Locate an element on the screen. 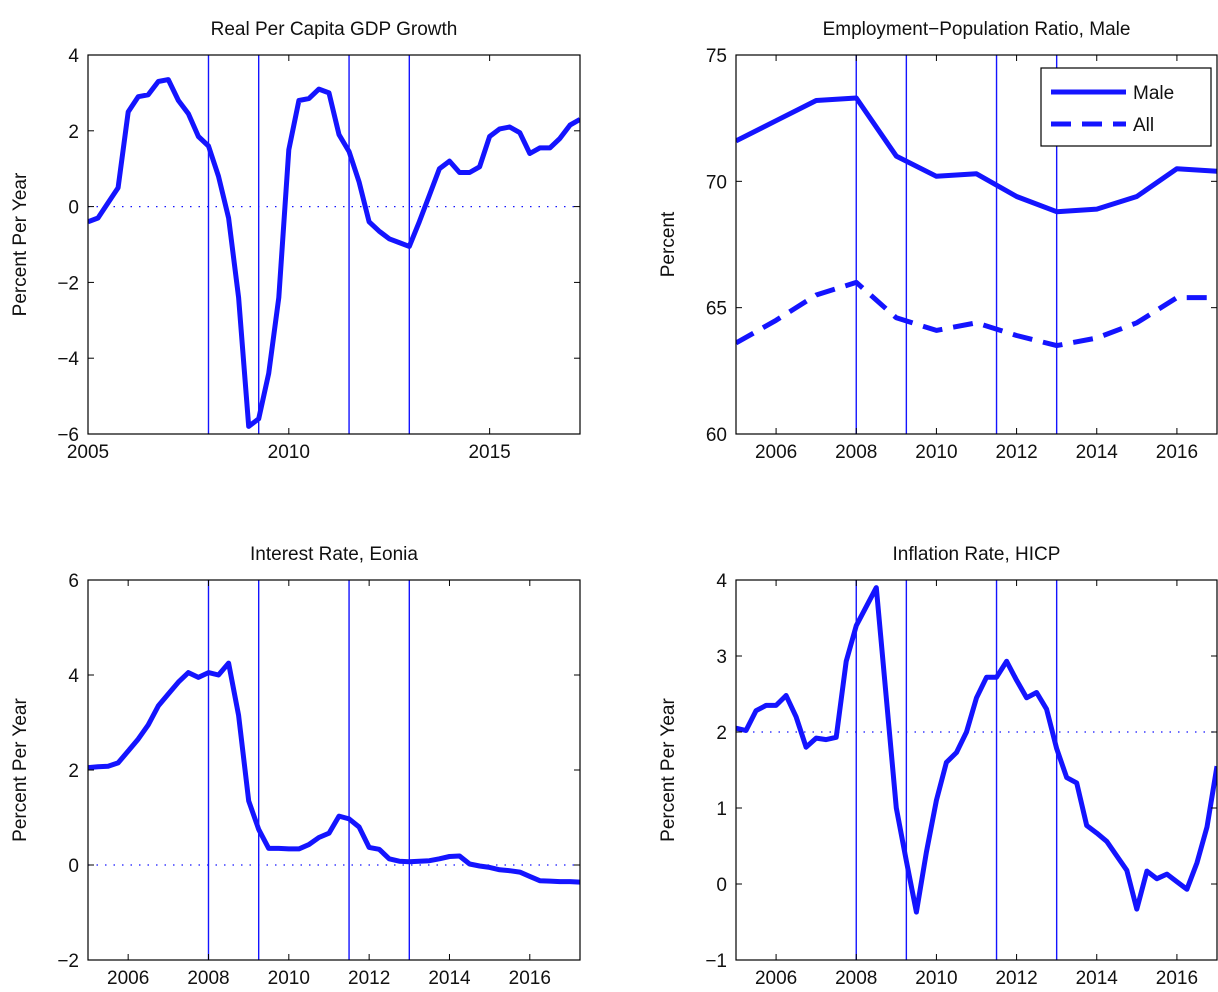  series-line-all is located at coordinates (976, 314).